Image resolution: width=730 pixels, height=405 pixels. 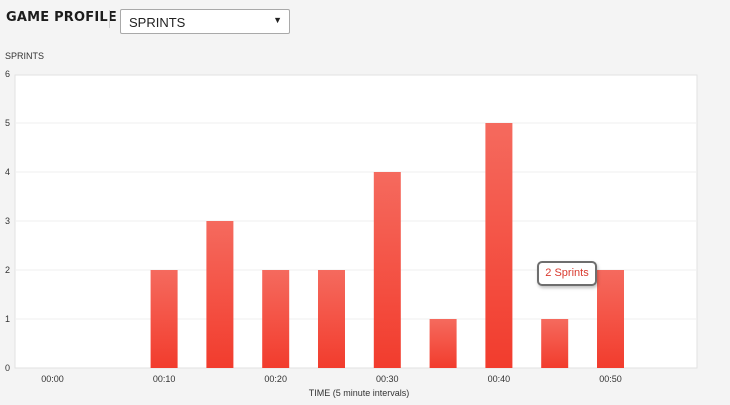 What do you see at coordinates (7, 270) in the screenshot?
I see `y-tick-label: 2` at bounding box center [7, 270].